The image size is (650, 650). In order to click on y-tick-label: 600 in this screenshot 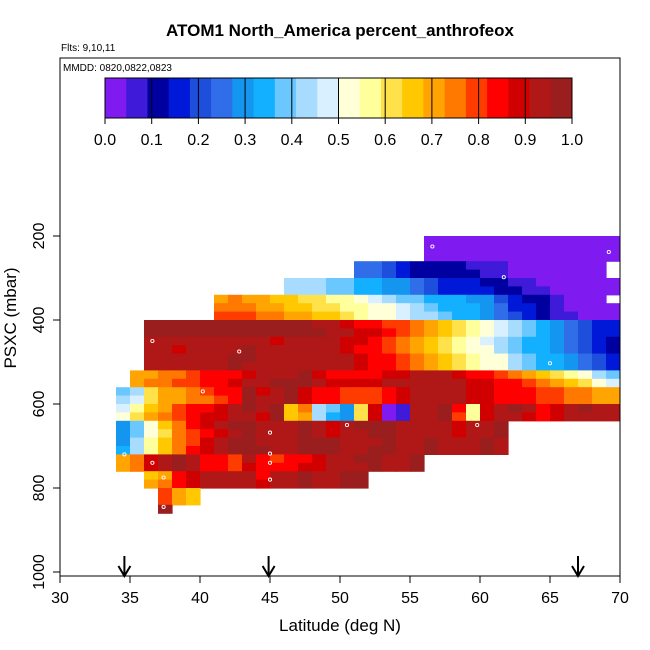, I will do `click(39, 404)`.